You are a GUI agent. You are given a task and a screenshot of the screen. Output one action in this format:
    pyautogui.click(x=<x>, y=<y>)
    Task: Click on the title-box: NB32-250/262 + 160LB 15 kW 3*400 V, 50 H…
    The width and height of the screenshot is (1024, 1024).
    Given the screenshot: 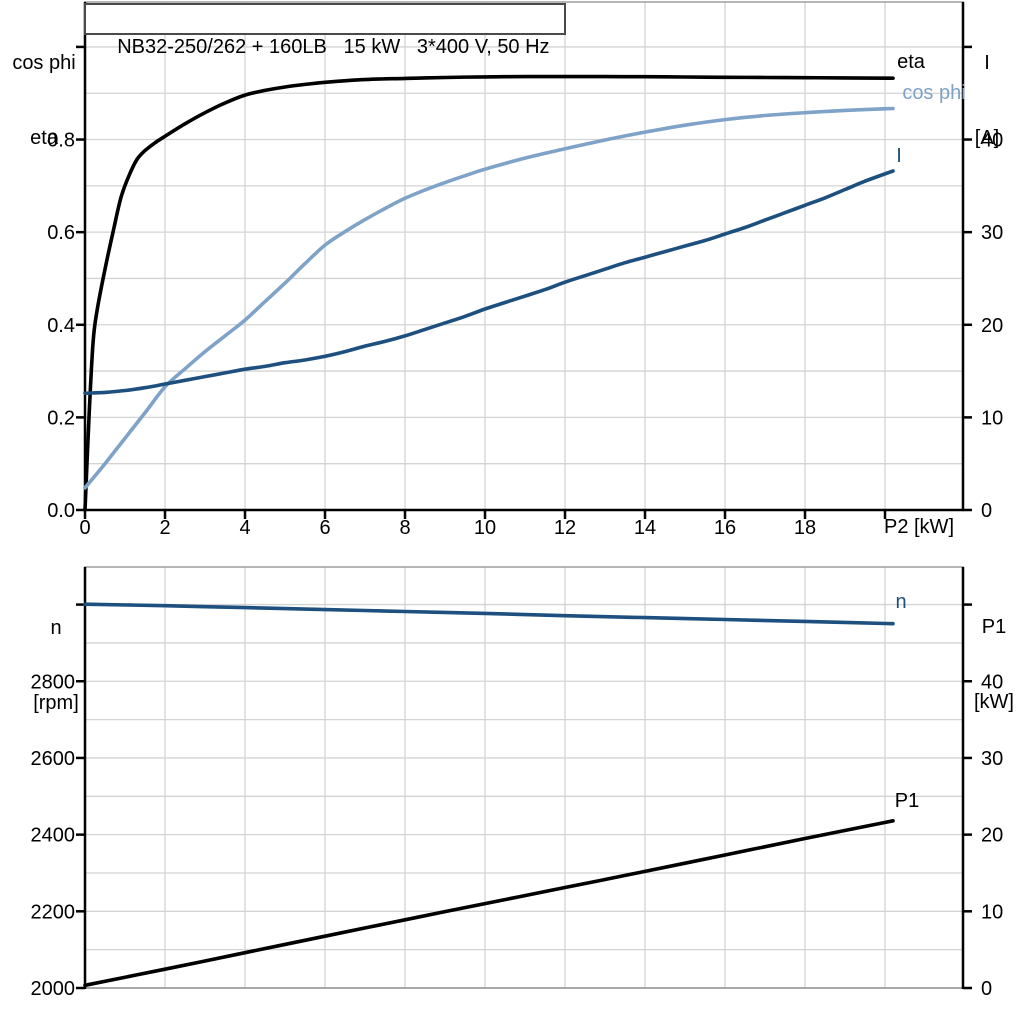 What is the action you would take?
    pyautogui.click(x=325, y=30)
    